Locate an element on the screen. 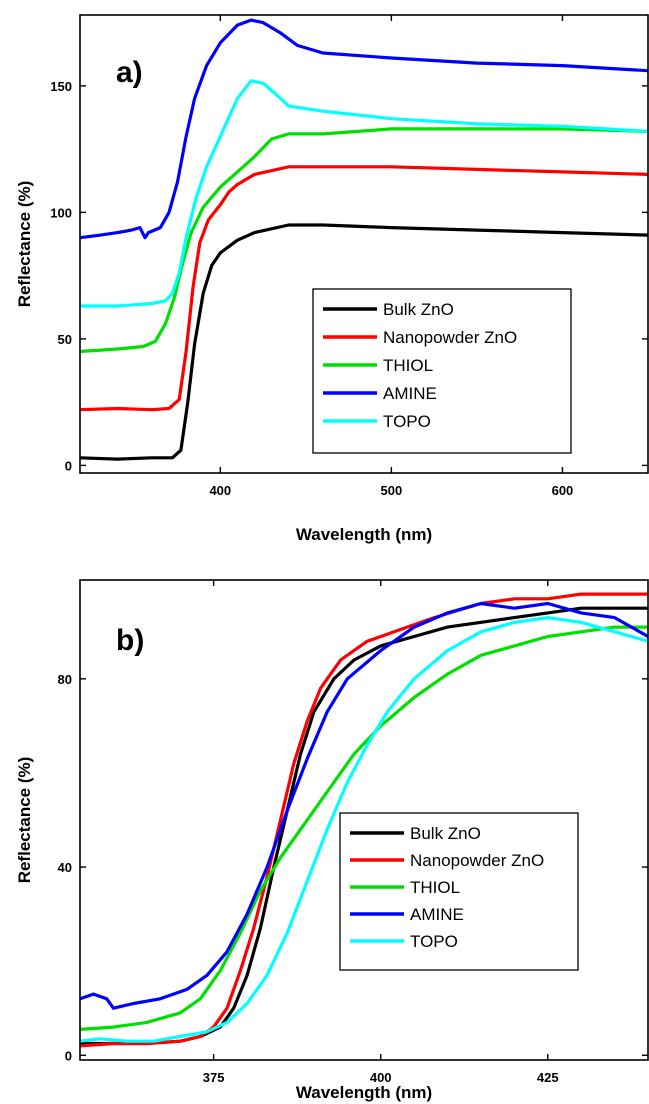  chart-a-legend: Bulk ZnO Nanopowder ZnO THIOL AMINE TOPO is located at coordinates (442, 371).